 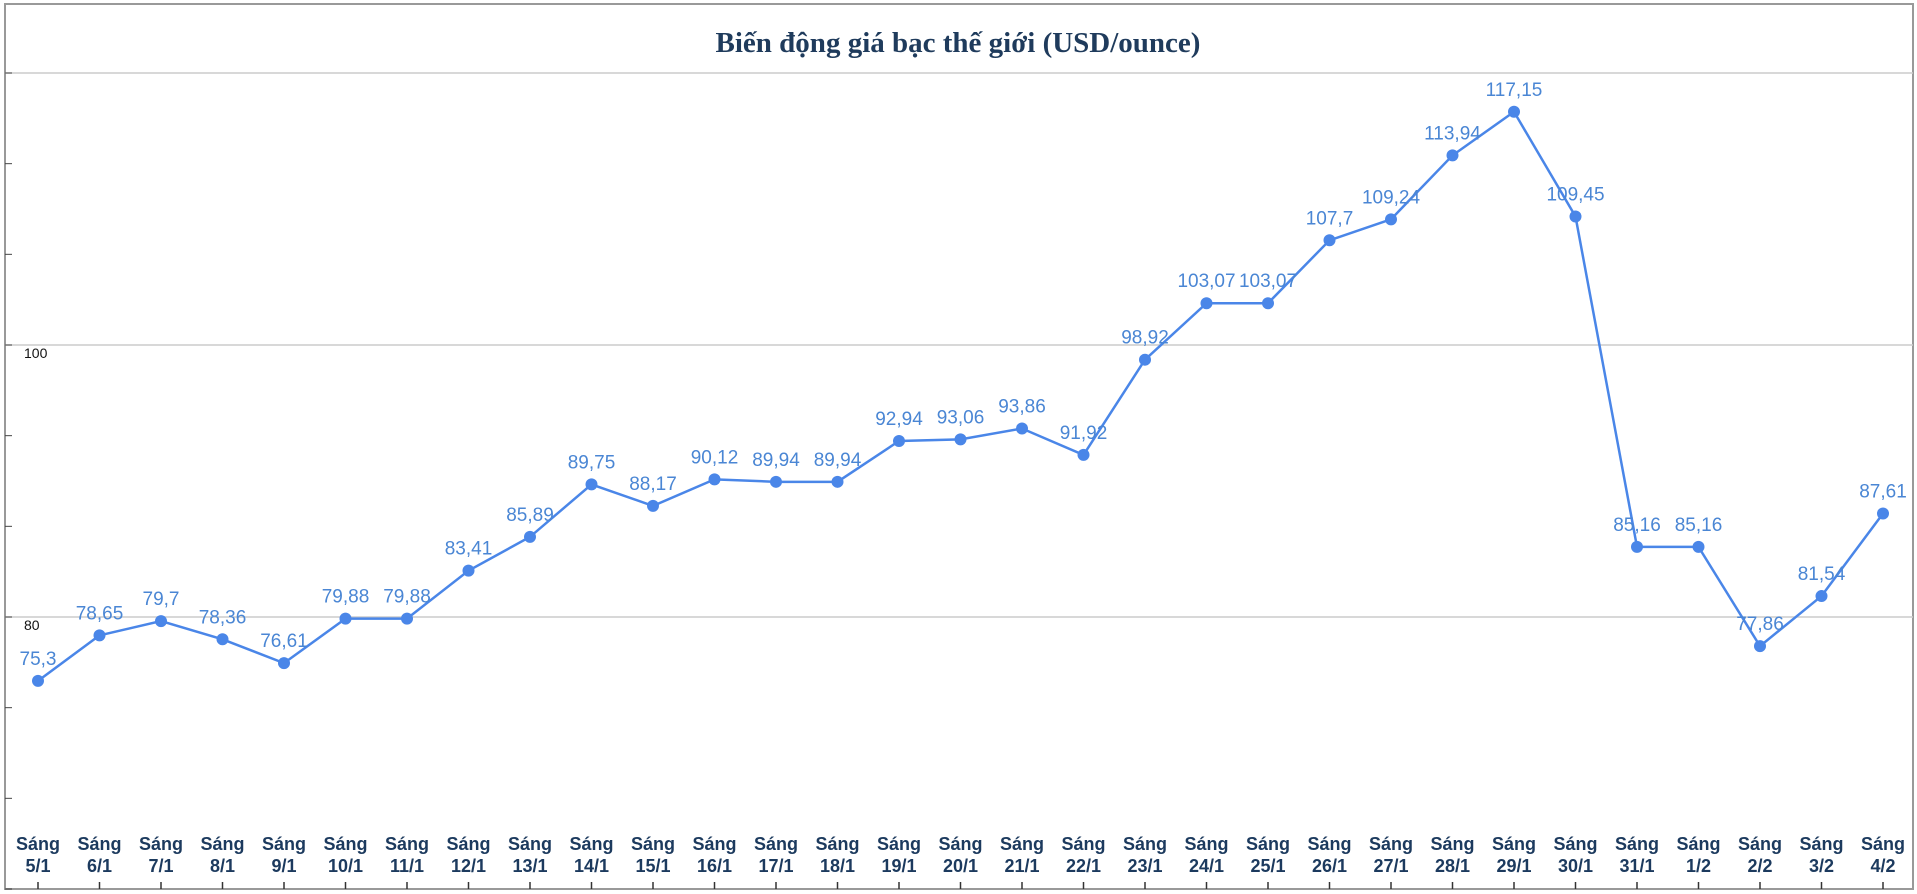 What do you see at coordinates (468, 844) in the screenshot?
I see `x-label-7-line1: Sáng` at bounding box center [468, 844].